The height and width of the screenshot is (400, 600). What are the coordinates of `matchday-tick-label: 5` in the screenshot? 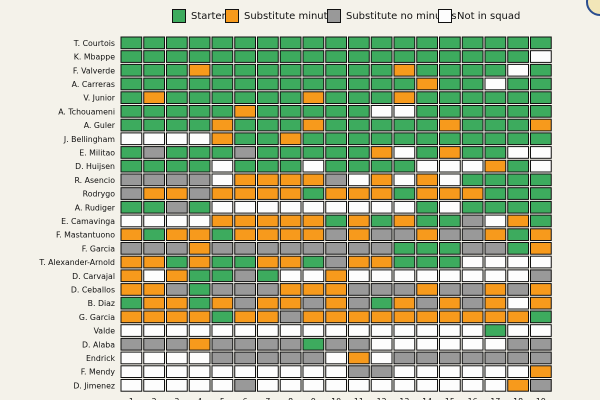 It's located at (222, 398).